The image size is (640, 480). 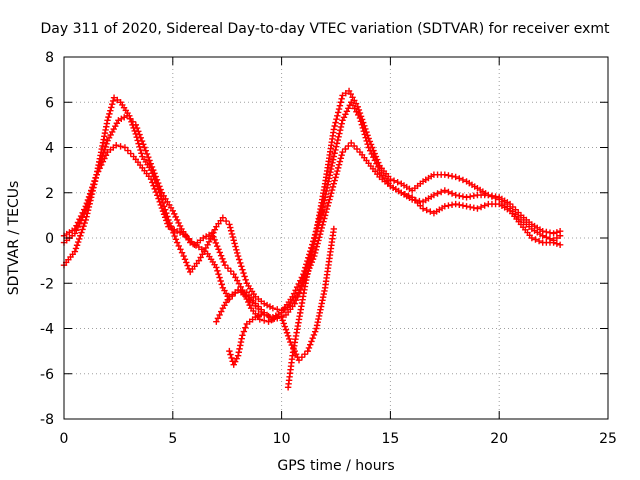 I want to click on y-tick-label: -2, so click(x=47, y=284).